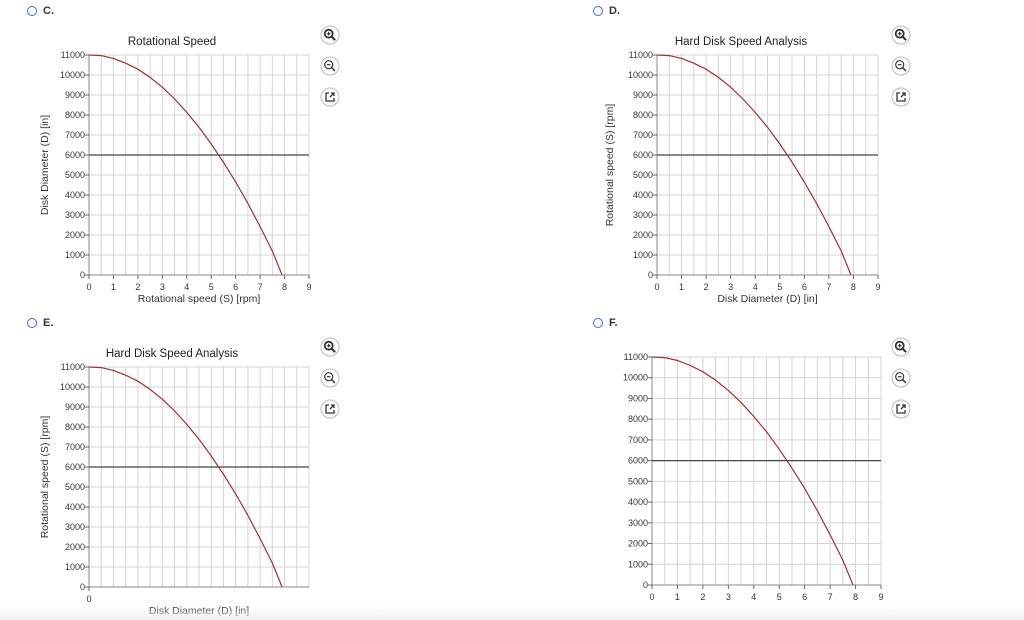 The image size is (1024, 620). I want to click on option-label: E., so click(48, 323).